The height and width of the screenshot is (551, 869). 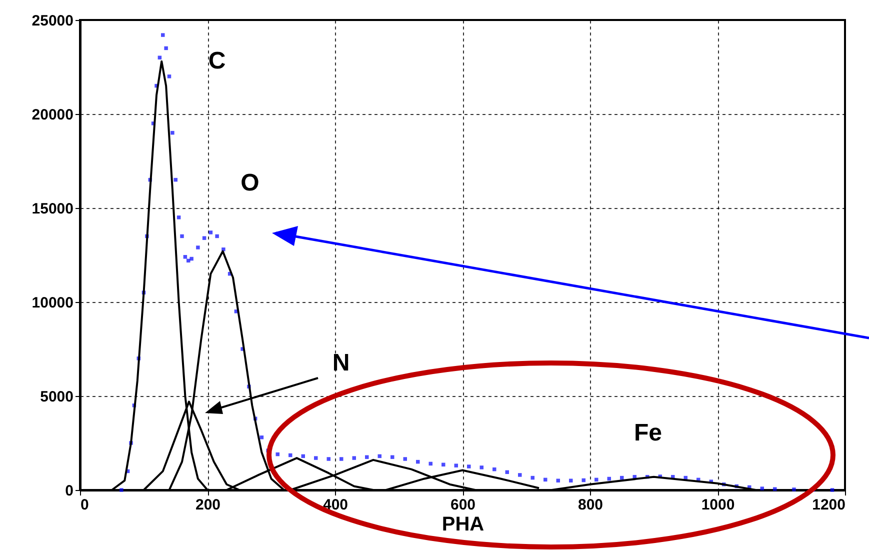 What do you see at coordinates (335, 505) in the screenshot?
I see `x-tick-label: 400` at bounding box center [335, 505].